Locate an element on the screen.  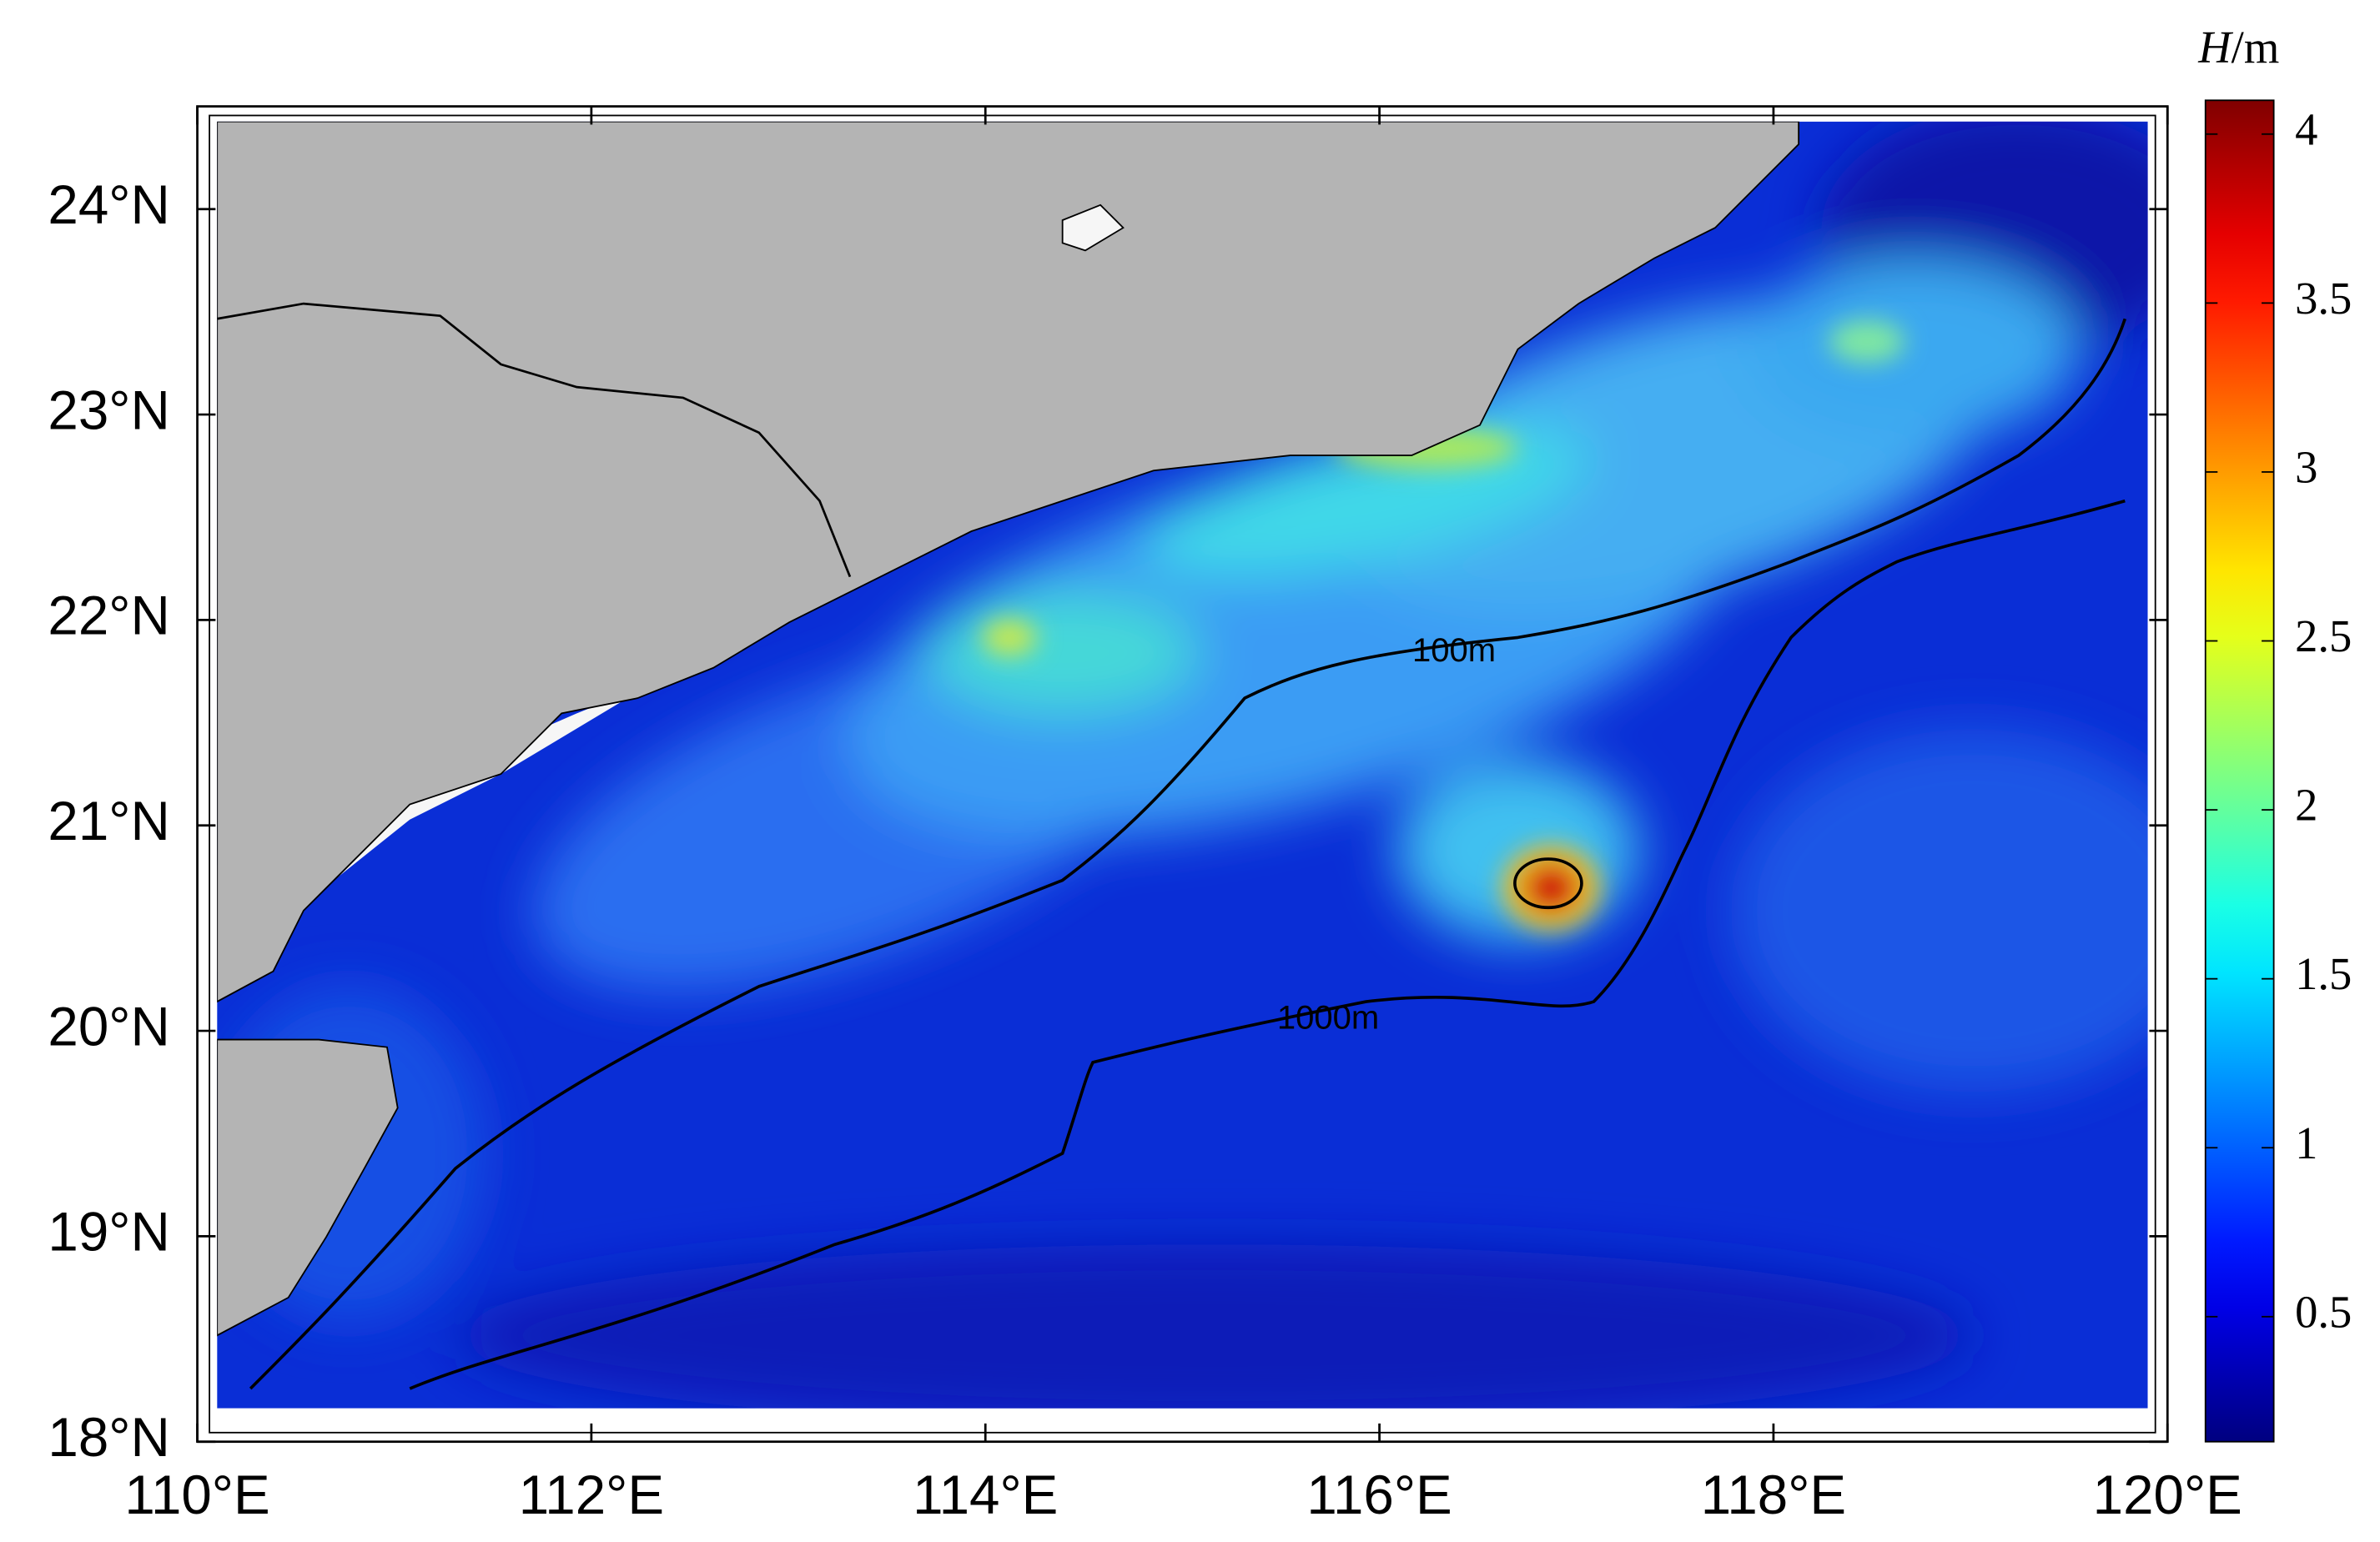
colorbar-tick-label: 3.5 is located at coordinates (2323, 298).